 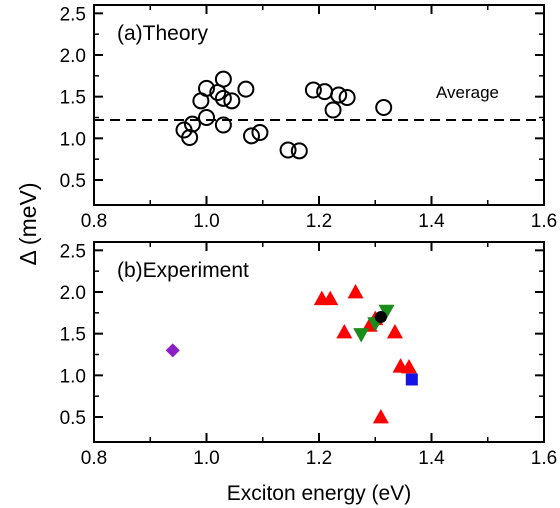 I want to click on data-point-filled-circle, so click(x=380, y=317).